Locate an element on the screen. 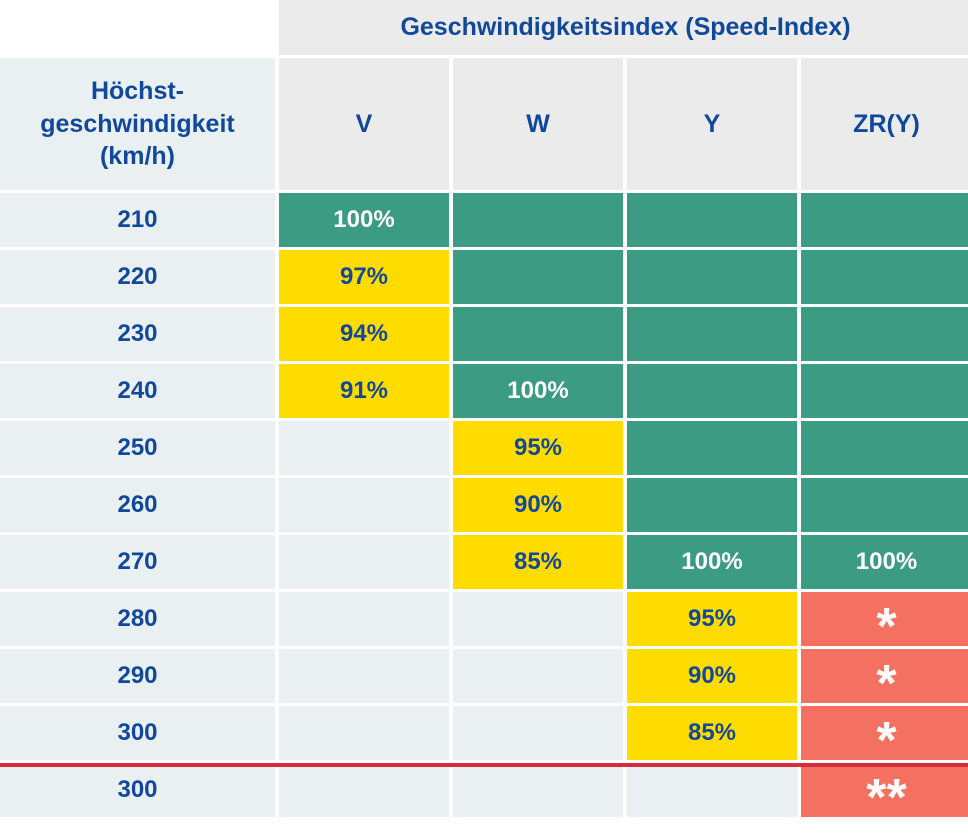  row-speed-label: 210 is located at coordinates (137, 220).